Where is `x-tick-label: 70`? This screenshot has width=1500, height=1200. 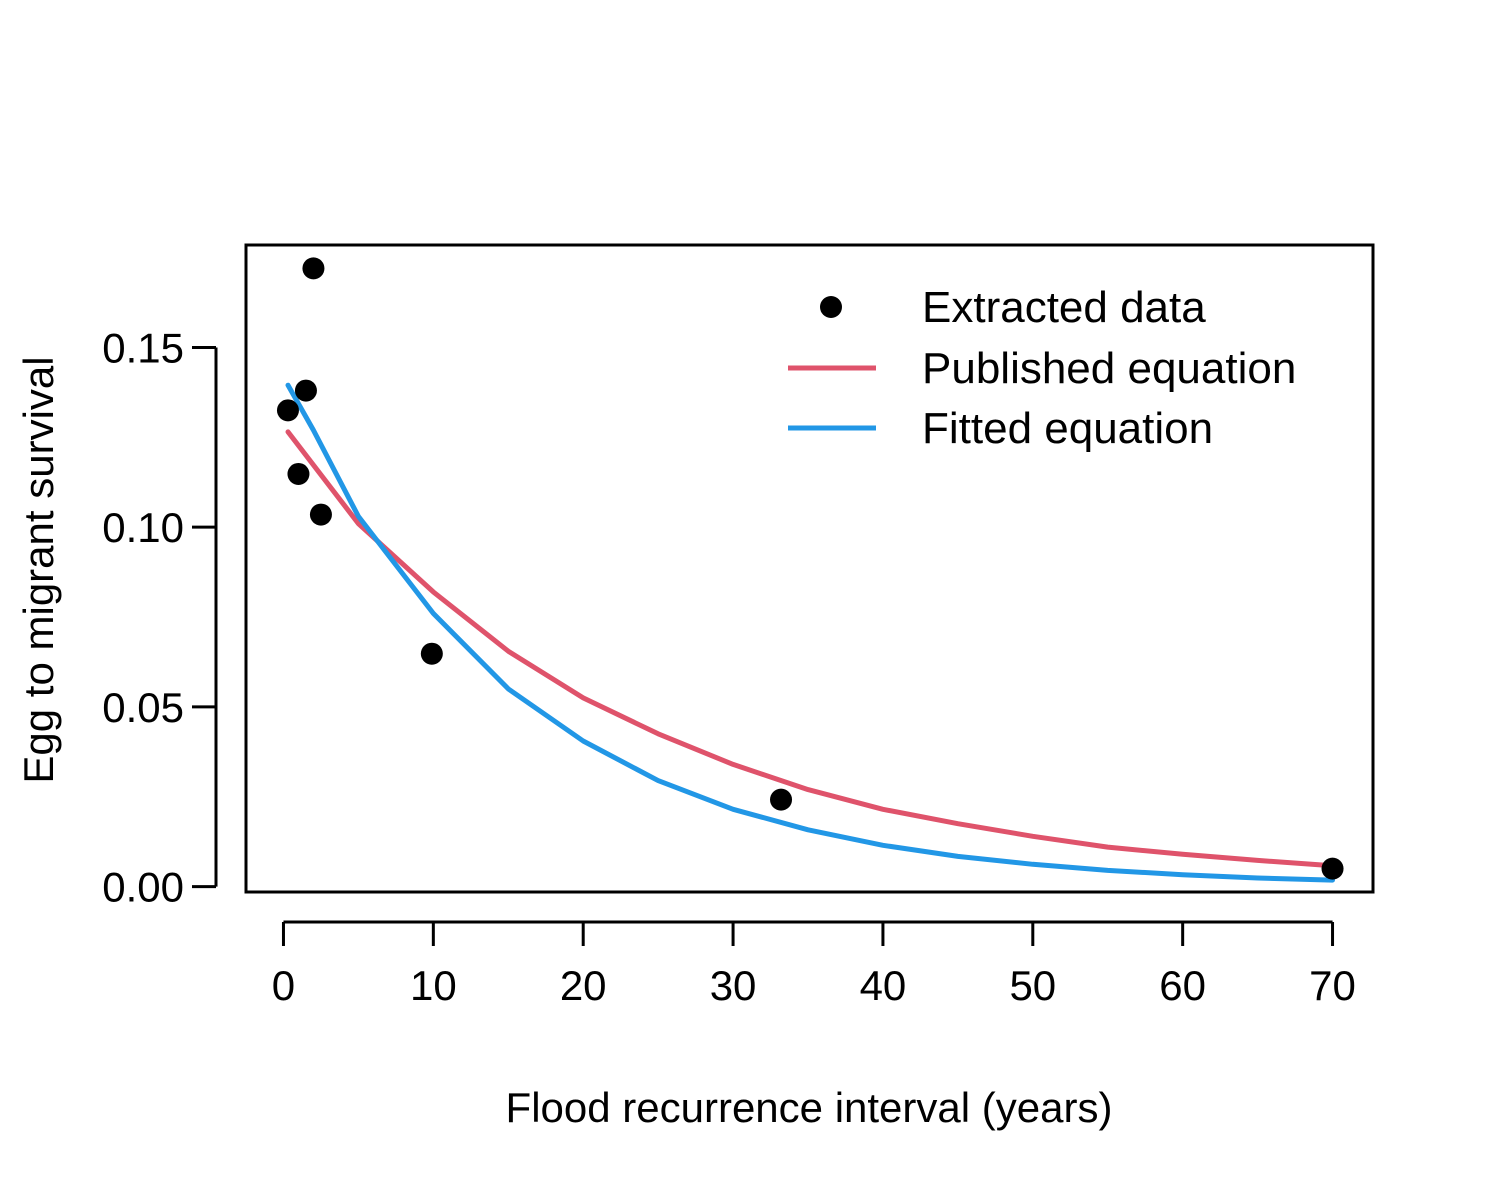 x-tick-label: 70 is located at coordinates (1332, 985).